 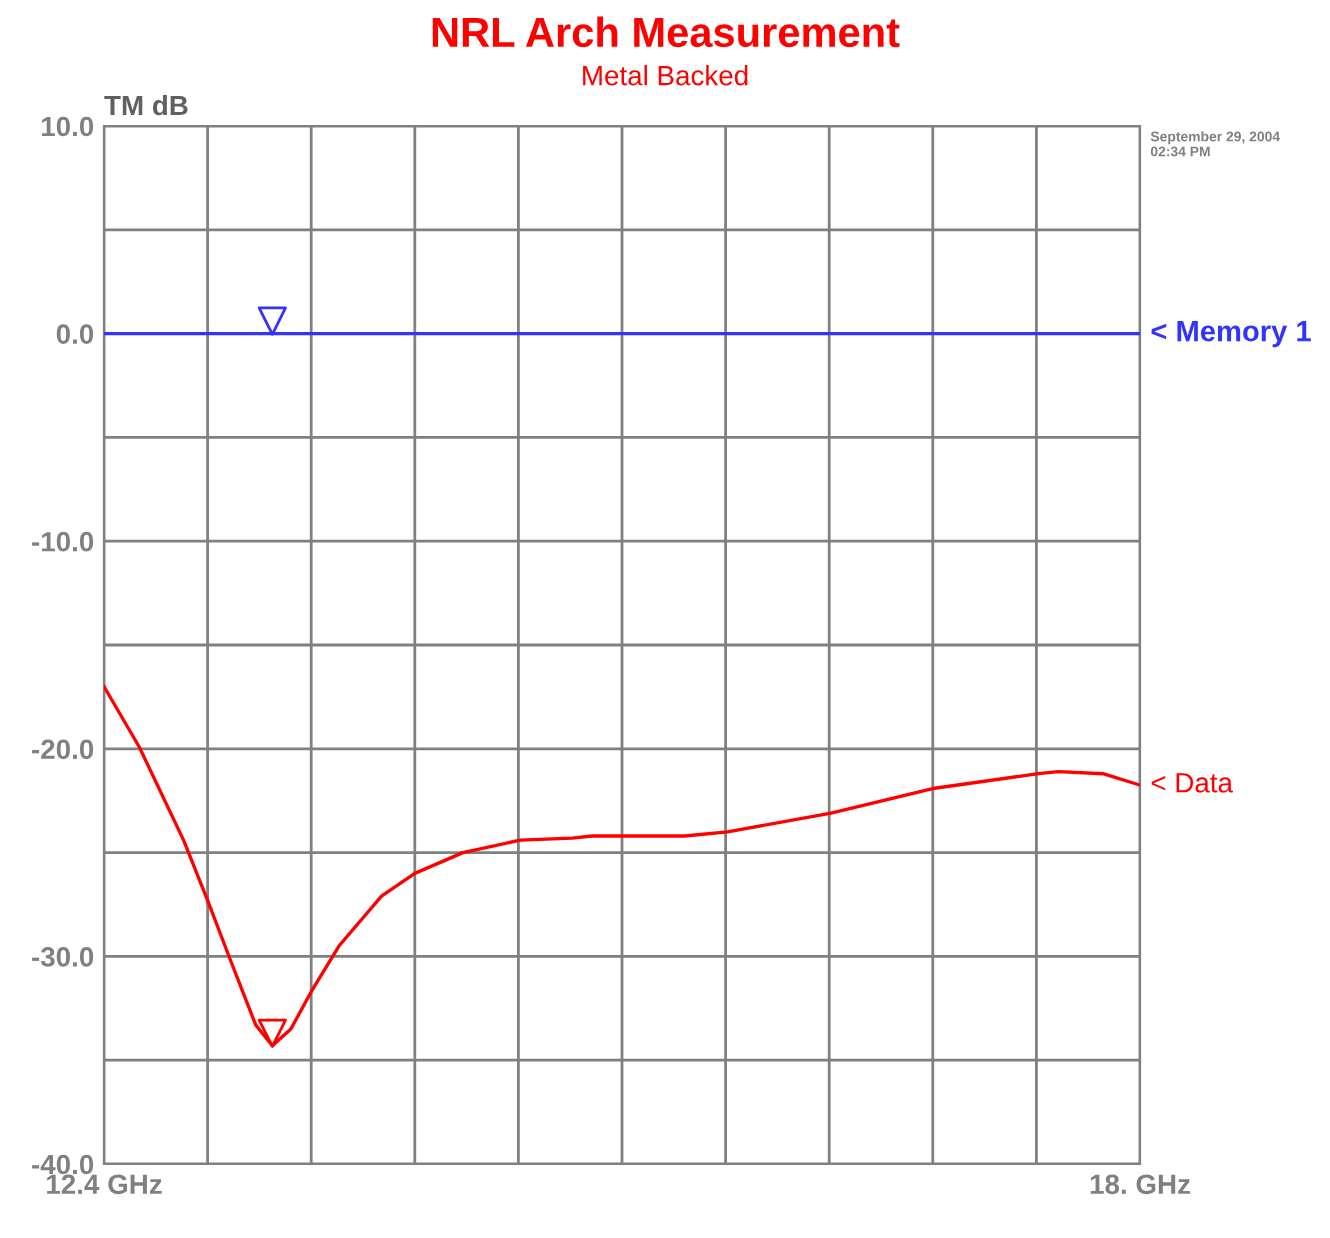 I want to click on series-label: < Memory 1, so click(x=1231, y=334).